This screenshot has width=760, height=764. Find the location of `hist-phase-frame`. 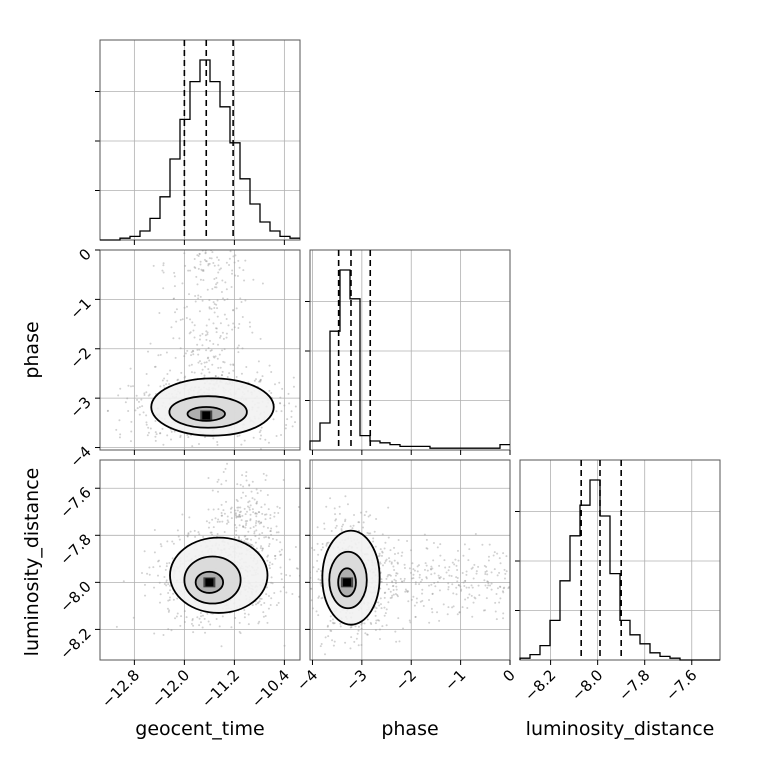

hist-phase-frame is located at coordinates (410, 350).